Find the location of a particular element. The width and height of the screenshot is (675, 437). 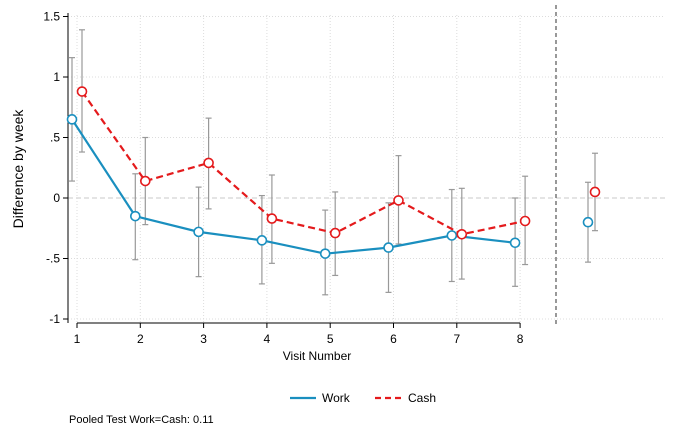

legend: Work Cash is located at coordinates (363, 398).